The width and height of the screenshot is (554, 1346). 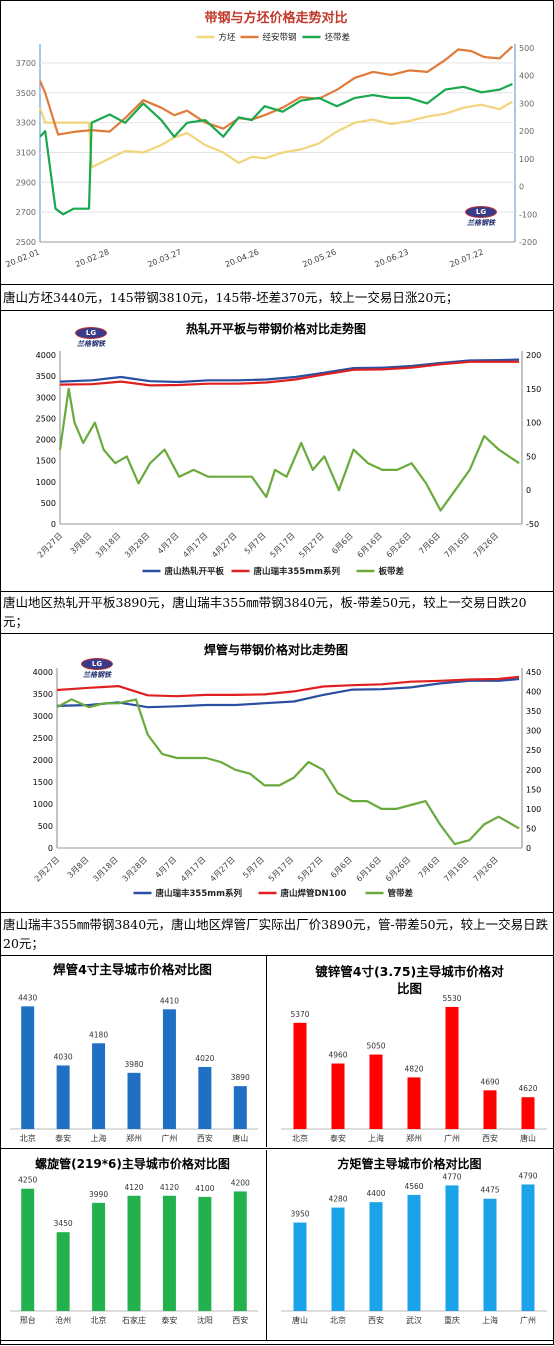 I want to click on x-tick-label: 3月28日, so click(x=137, y=545).